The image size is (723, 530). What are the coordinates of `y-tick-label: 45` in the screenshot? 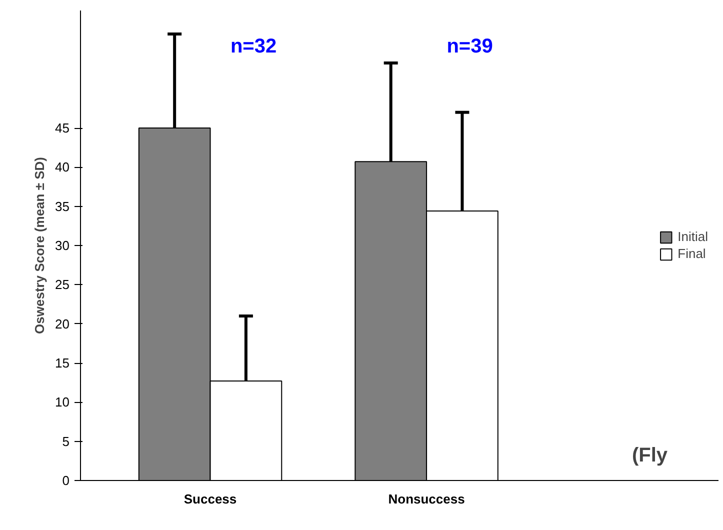 It's located at (62, 128).